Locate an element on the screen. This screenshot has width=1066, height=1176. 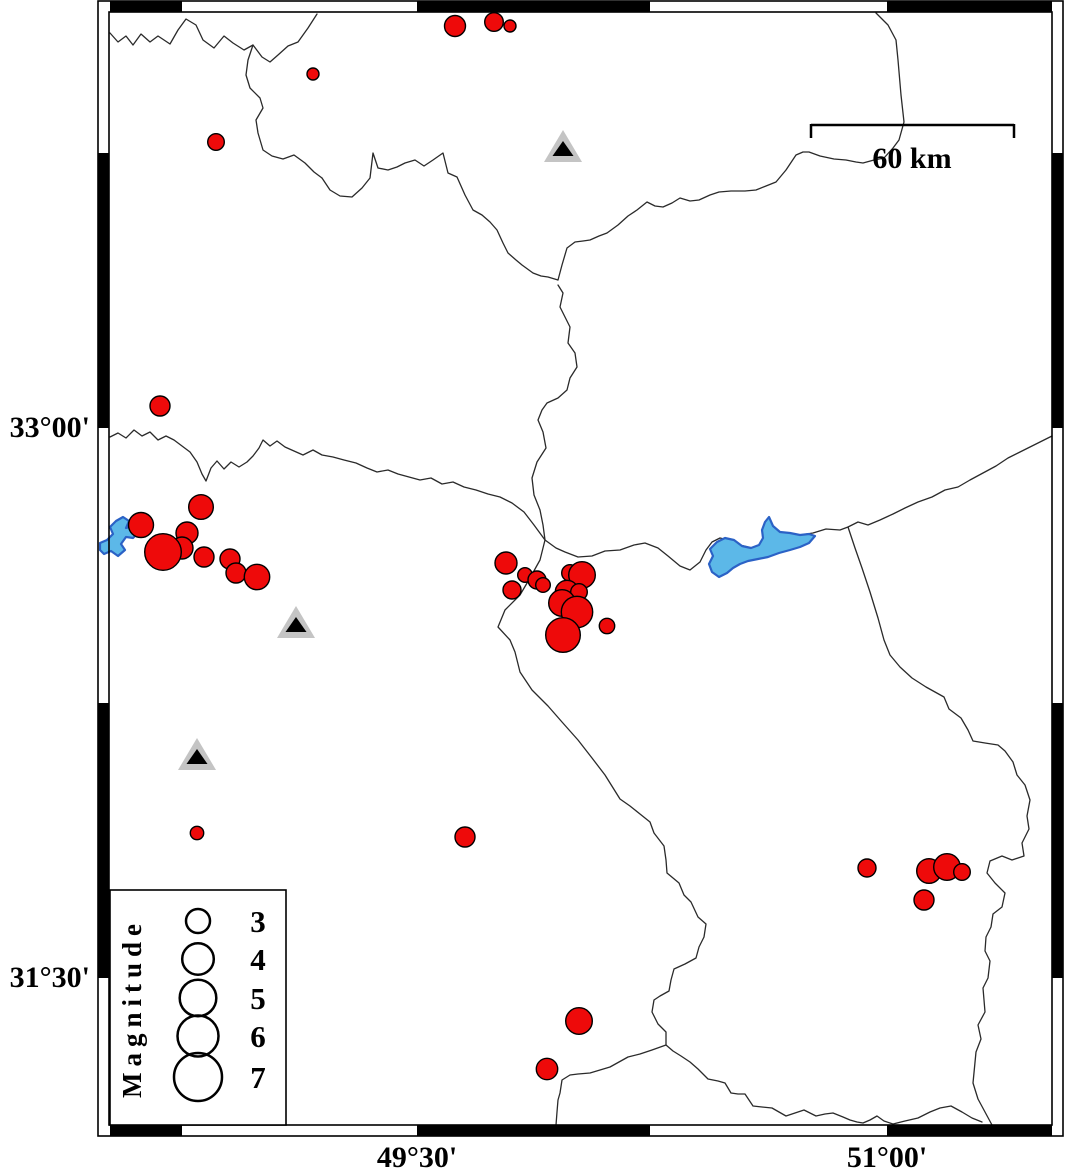
axis-label-lat-33: 33°00' is located at coordinates (50, 427).